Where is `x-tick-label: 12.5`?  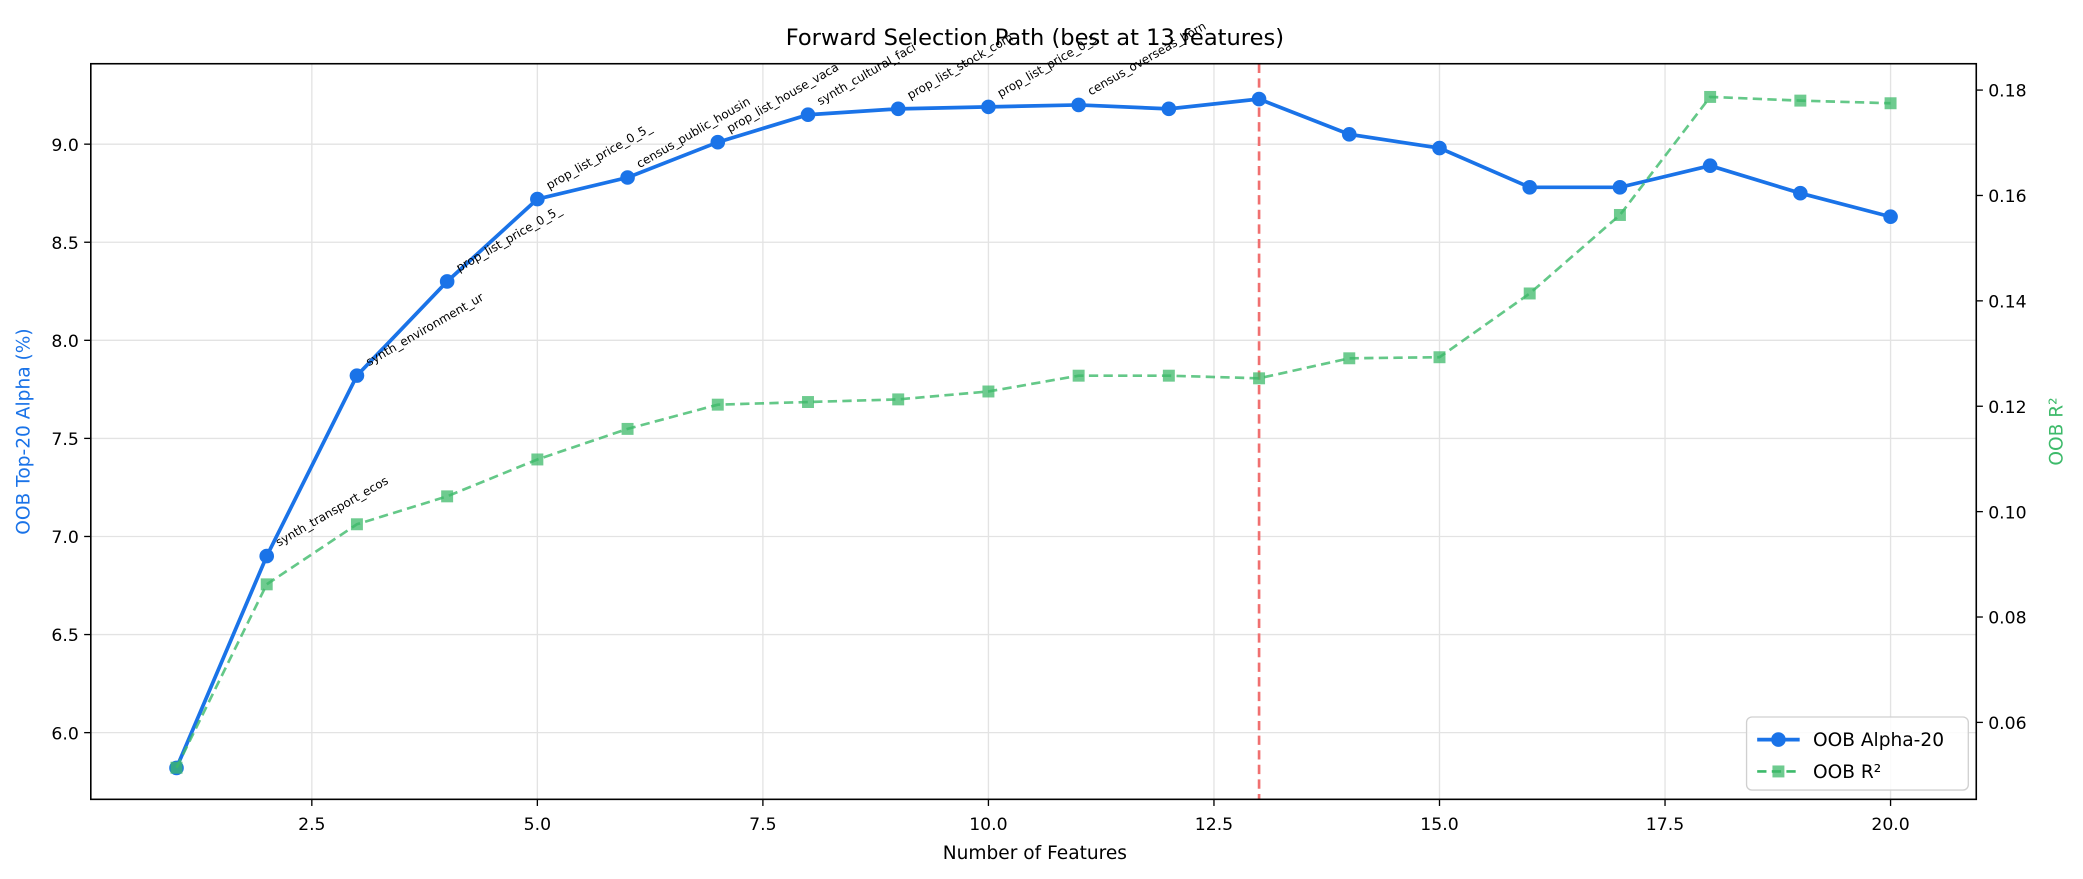 x-tick-label: 12.5 is located at coordinates (1214, 825).